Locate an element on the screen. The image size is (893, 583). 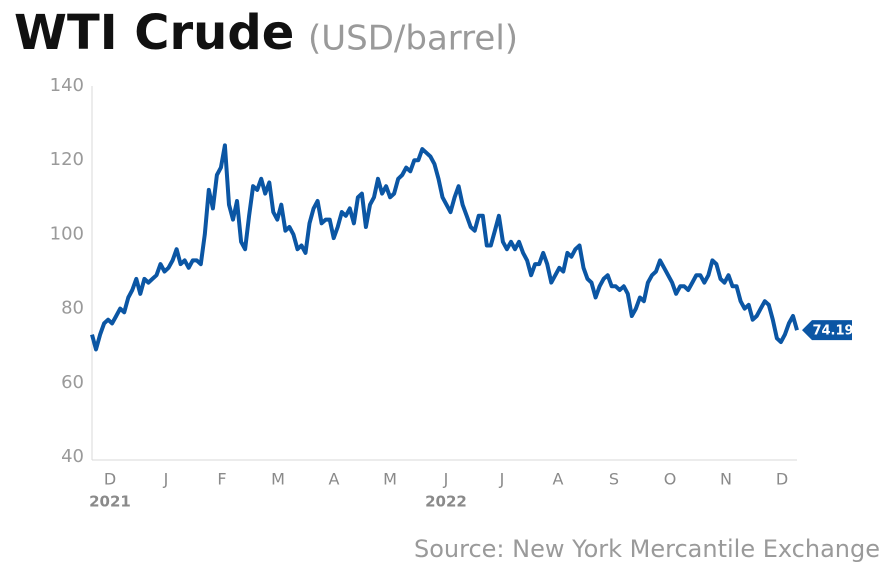
chart-subtitle: (USD/barrel) is located at coordinates (413, 39).